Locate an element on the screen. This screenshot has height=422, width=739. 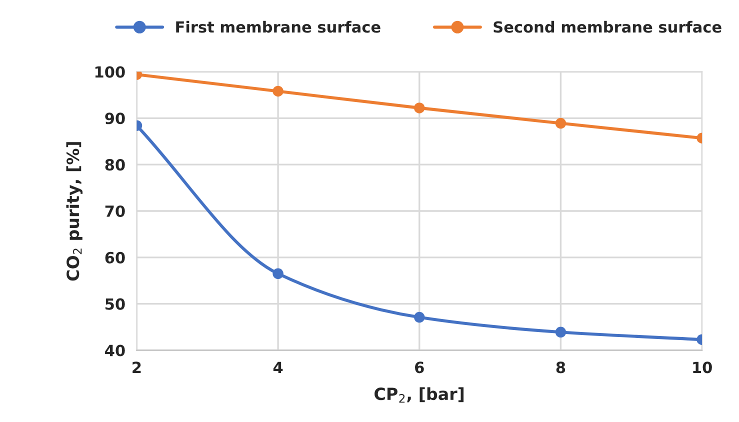
y-tick-label: 100 is located at coordinates (110, 72).